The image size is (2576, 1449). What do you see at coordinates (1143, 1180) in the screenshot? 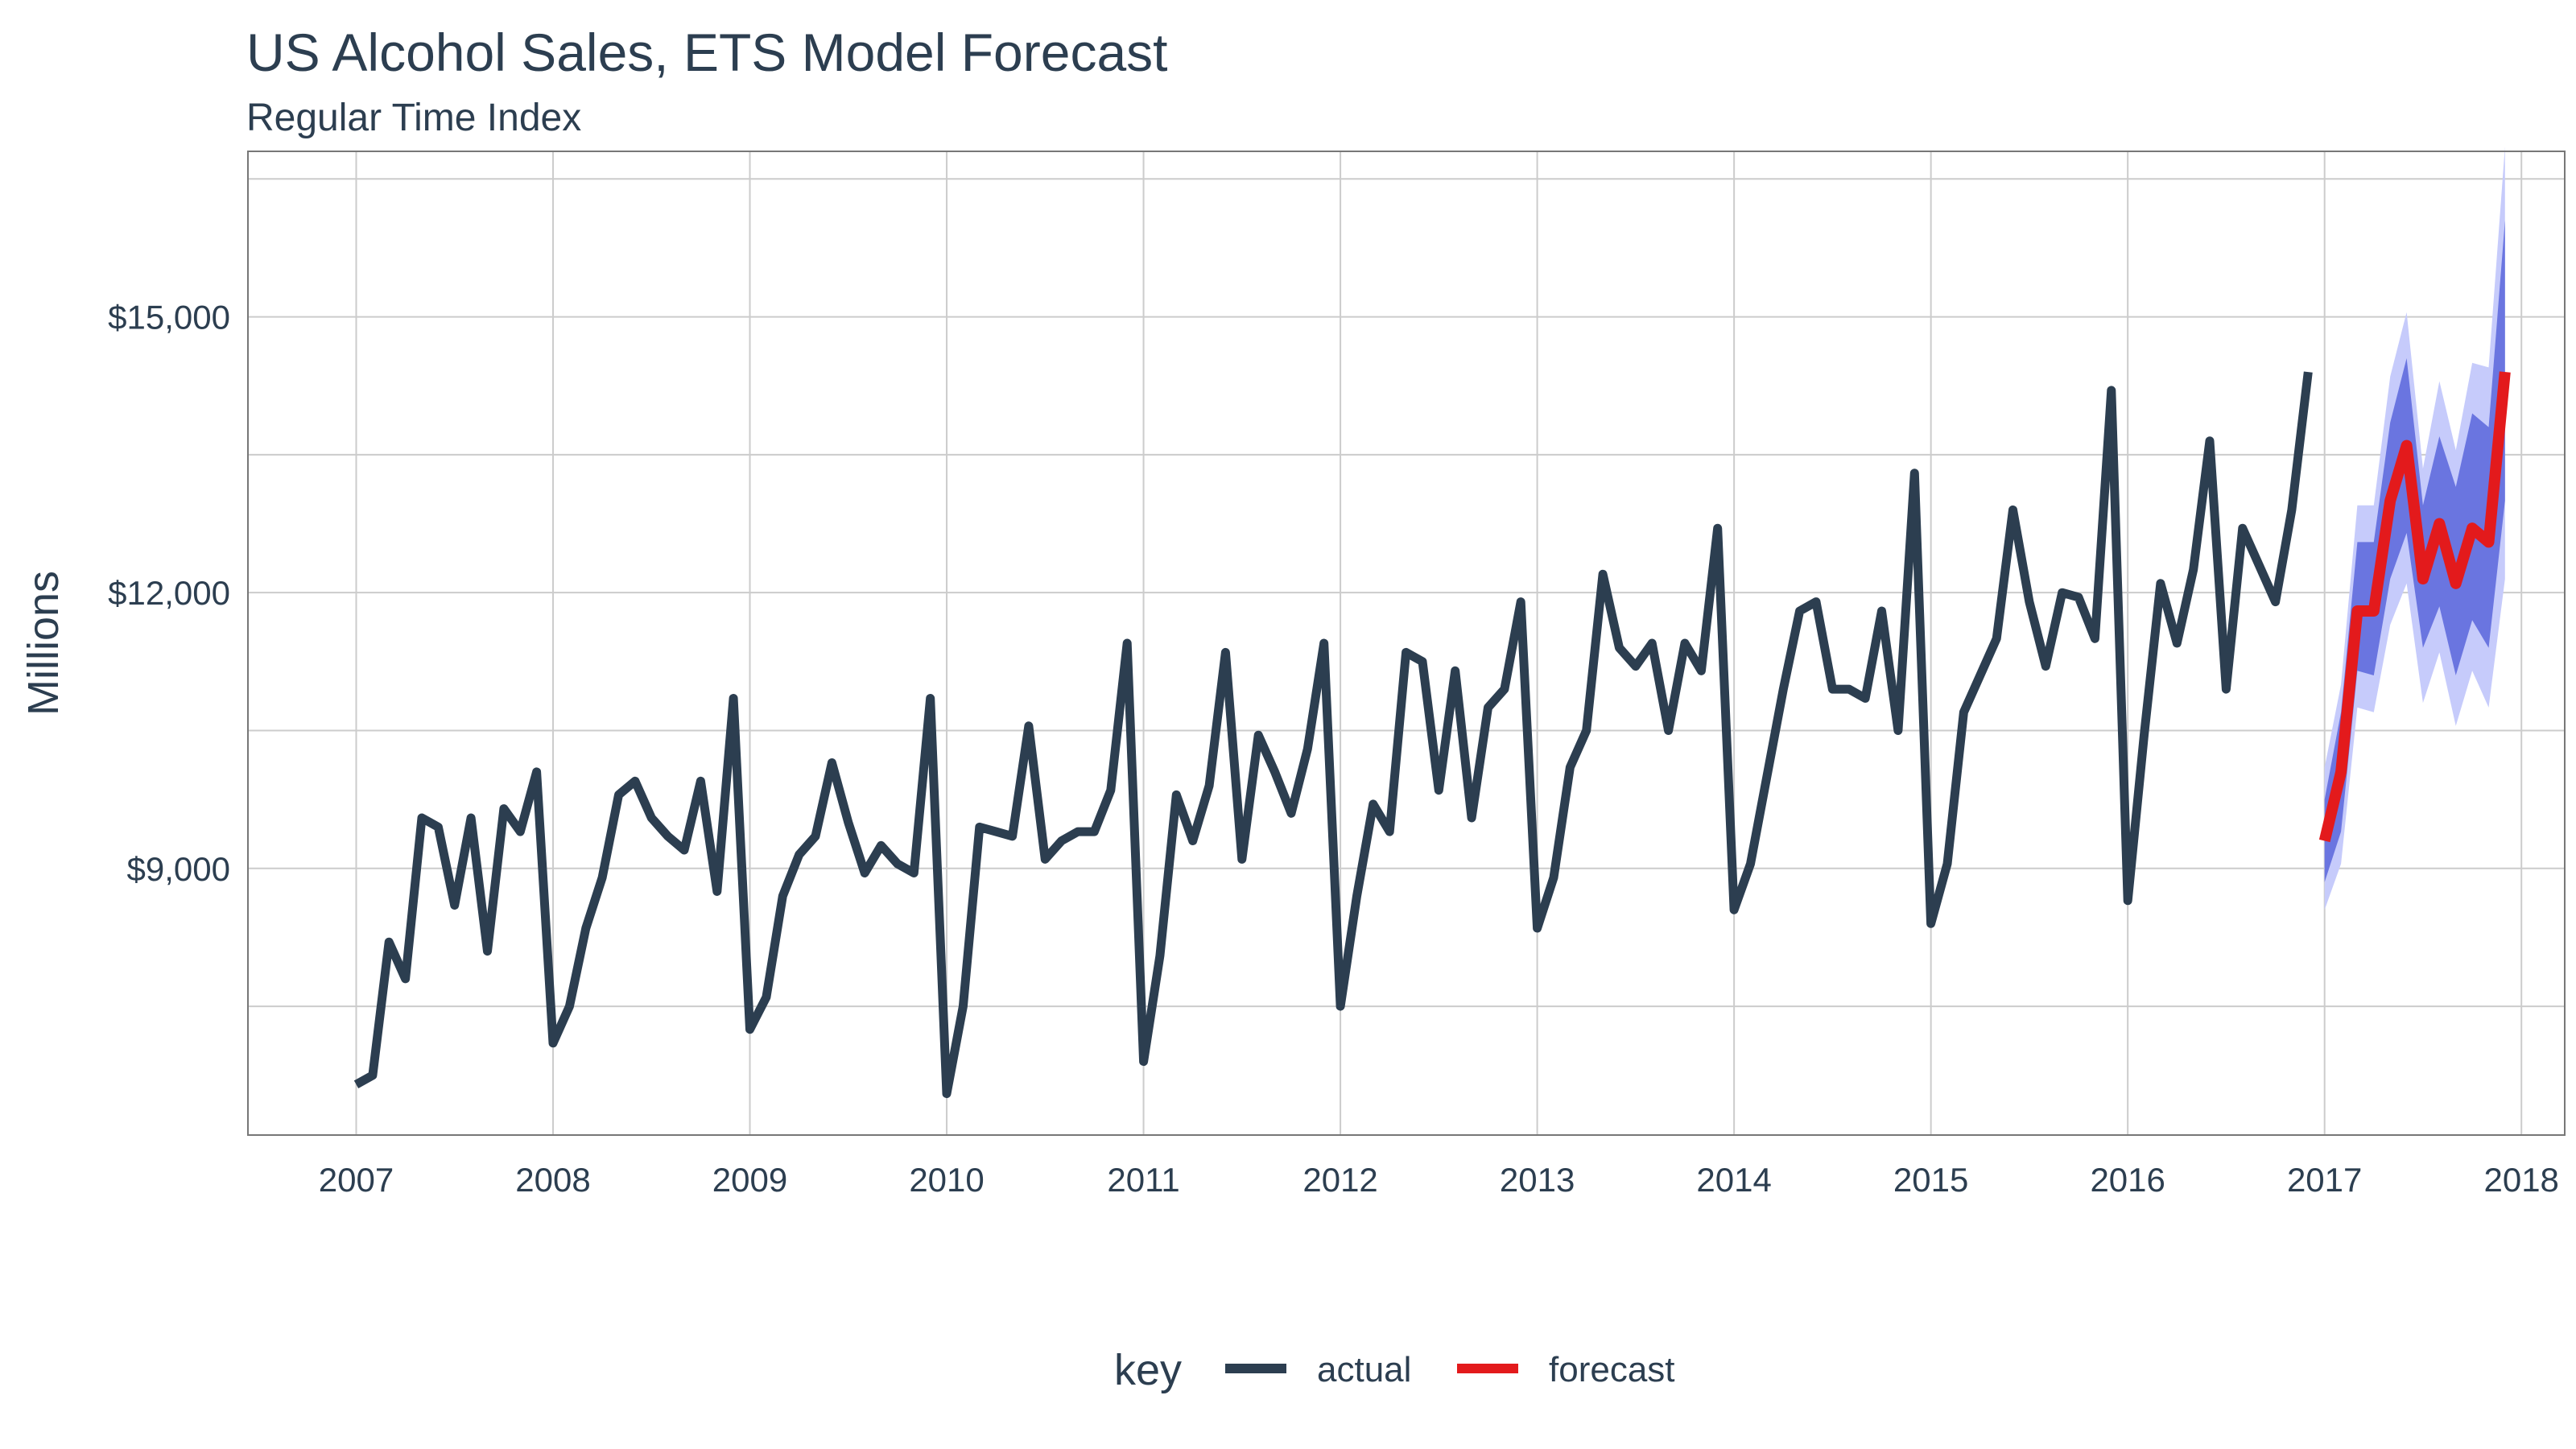
I see `x-tick-label: 2011` at bounding box center [1143, 1180].